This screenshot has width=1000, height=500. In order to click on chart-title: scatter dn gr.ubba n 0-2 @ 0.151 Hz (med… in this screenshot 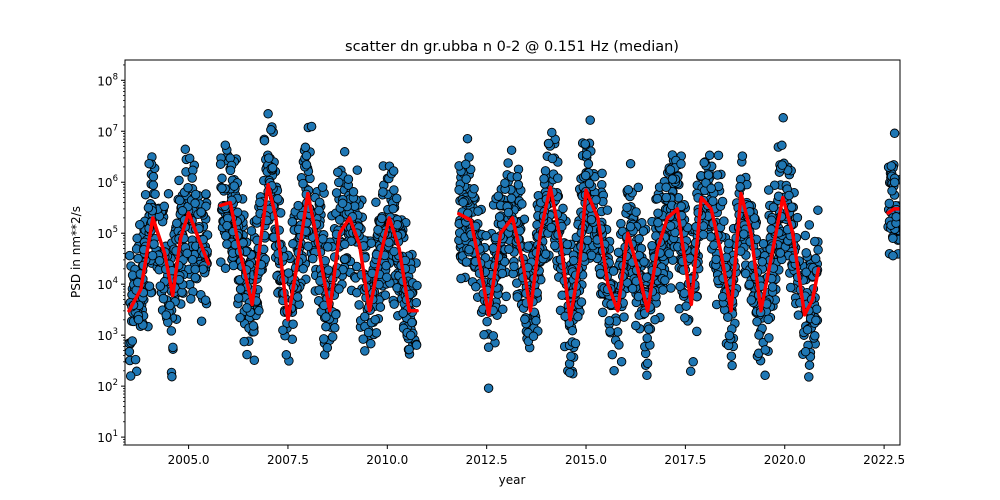, I will do `click(512, 47)`.